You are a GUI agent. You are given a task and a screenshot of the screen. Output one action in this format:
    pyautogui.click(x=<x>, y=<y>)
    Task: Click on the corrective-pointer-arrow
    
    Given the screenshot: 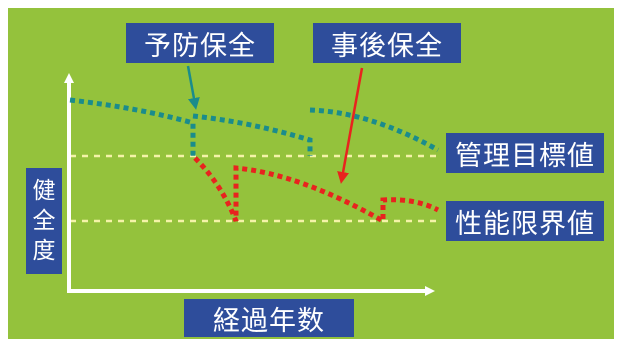 What is the action you would take?
    pyautogui.click(x=350, y=125)
    